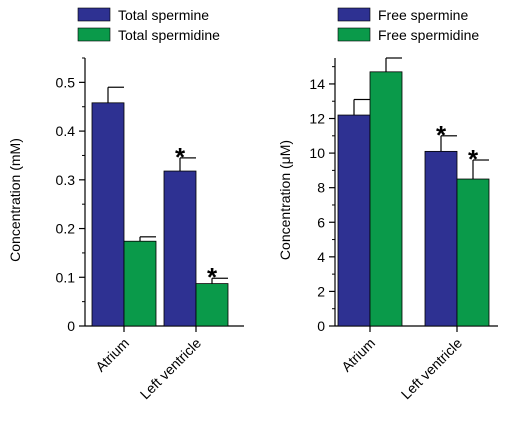 This screenshot has height=426, width=532. What do you see at coordinates (180, 157) in the screenshot?
I see `chart1-significance-star-1: *` at bounding box center [180, 157].